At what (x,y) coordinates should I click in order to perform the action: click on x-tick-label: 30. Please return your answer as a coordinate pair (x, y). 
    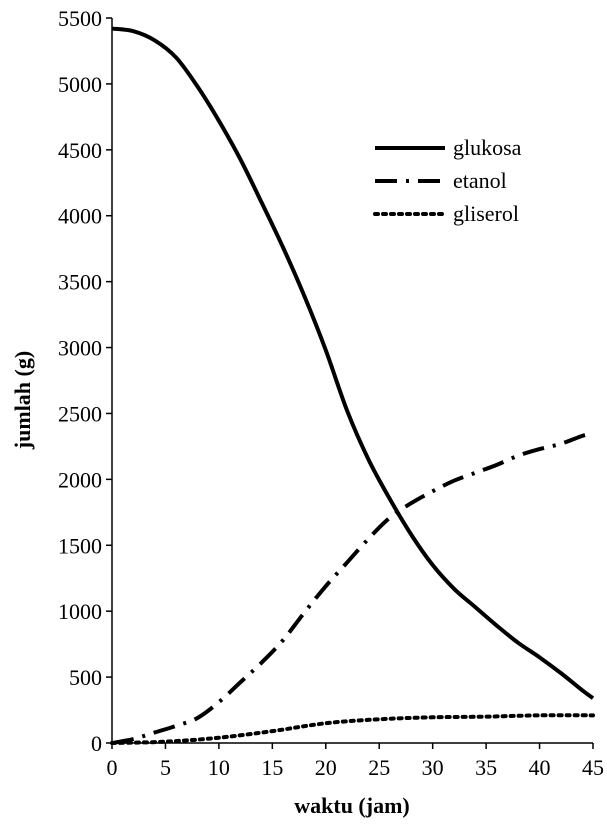
    Looking at the image, I should click on (433, 767).